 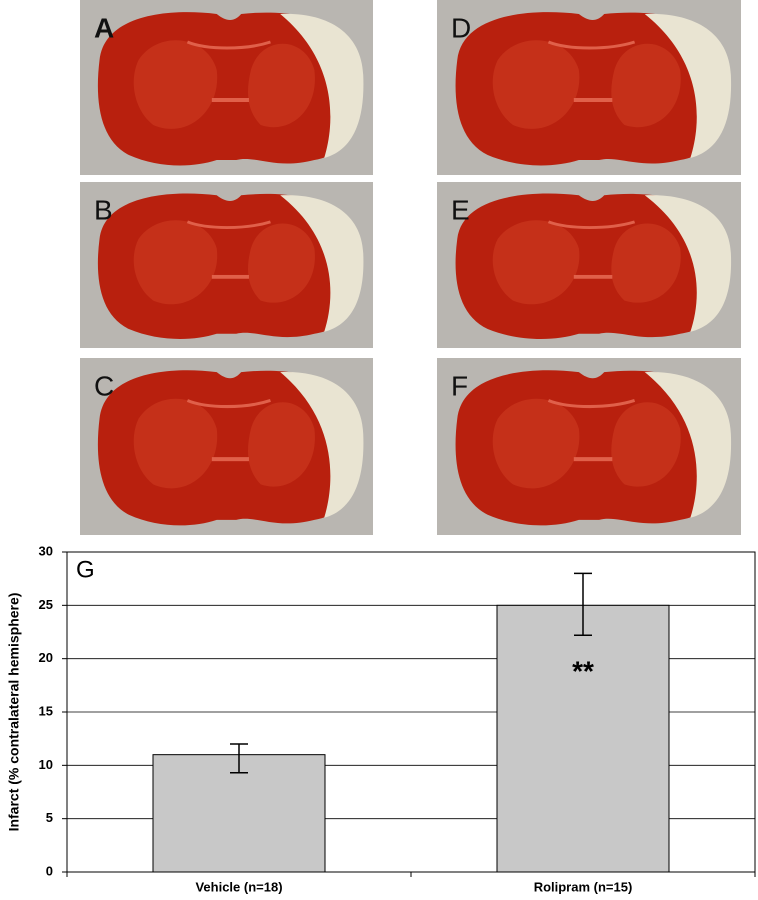 What do you see at coordinates (46, 657) in the screenshot?
I see `y-tick-label: 20` at bounding box center [46, 657].